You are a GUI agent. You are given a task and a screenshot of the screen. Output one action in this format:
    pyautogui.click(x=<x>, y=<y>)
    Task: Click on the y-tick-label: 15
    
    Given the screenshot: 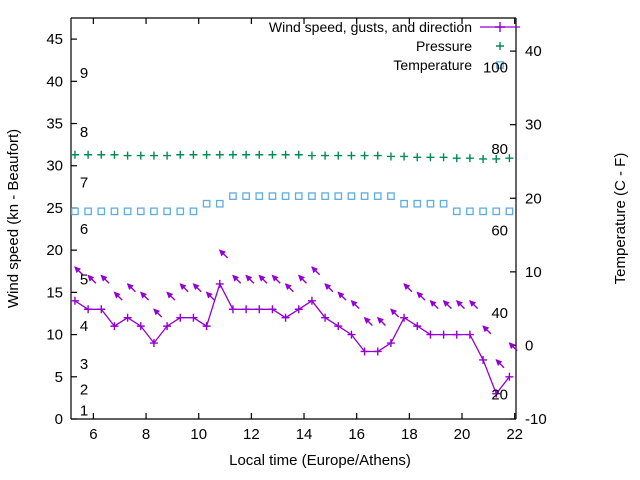 What is the action you would take?
    pyautogui.click(x=54, y=292)
    